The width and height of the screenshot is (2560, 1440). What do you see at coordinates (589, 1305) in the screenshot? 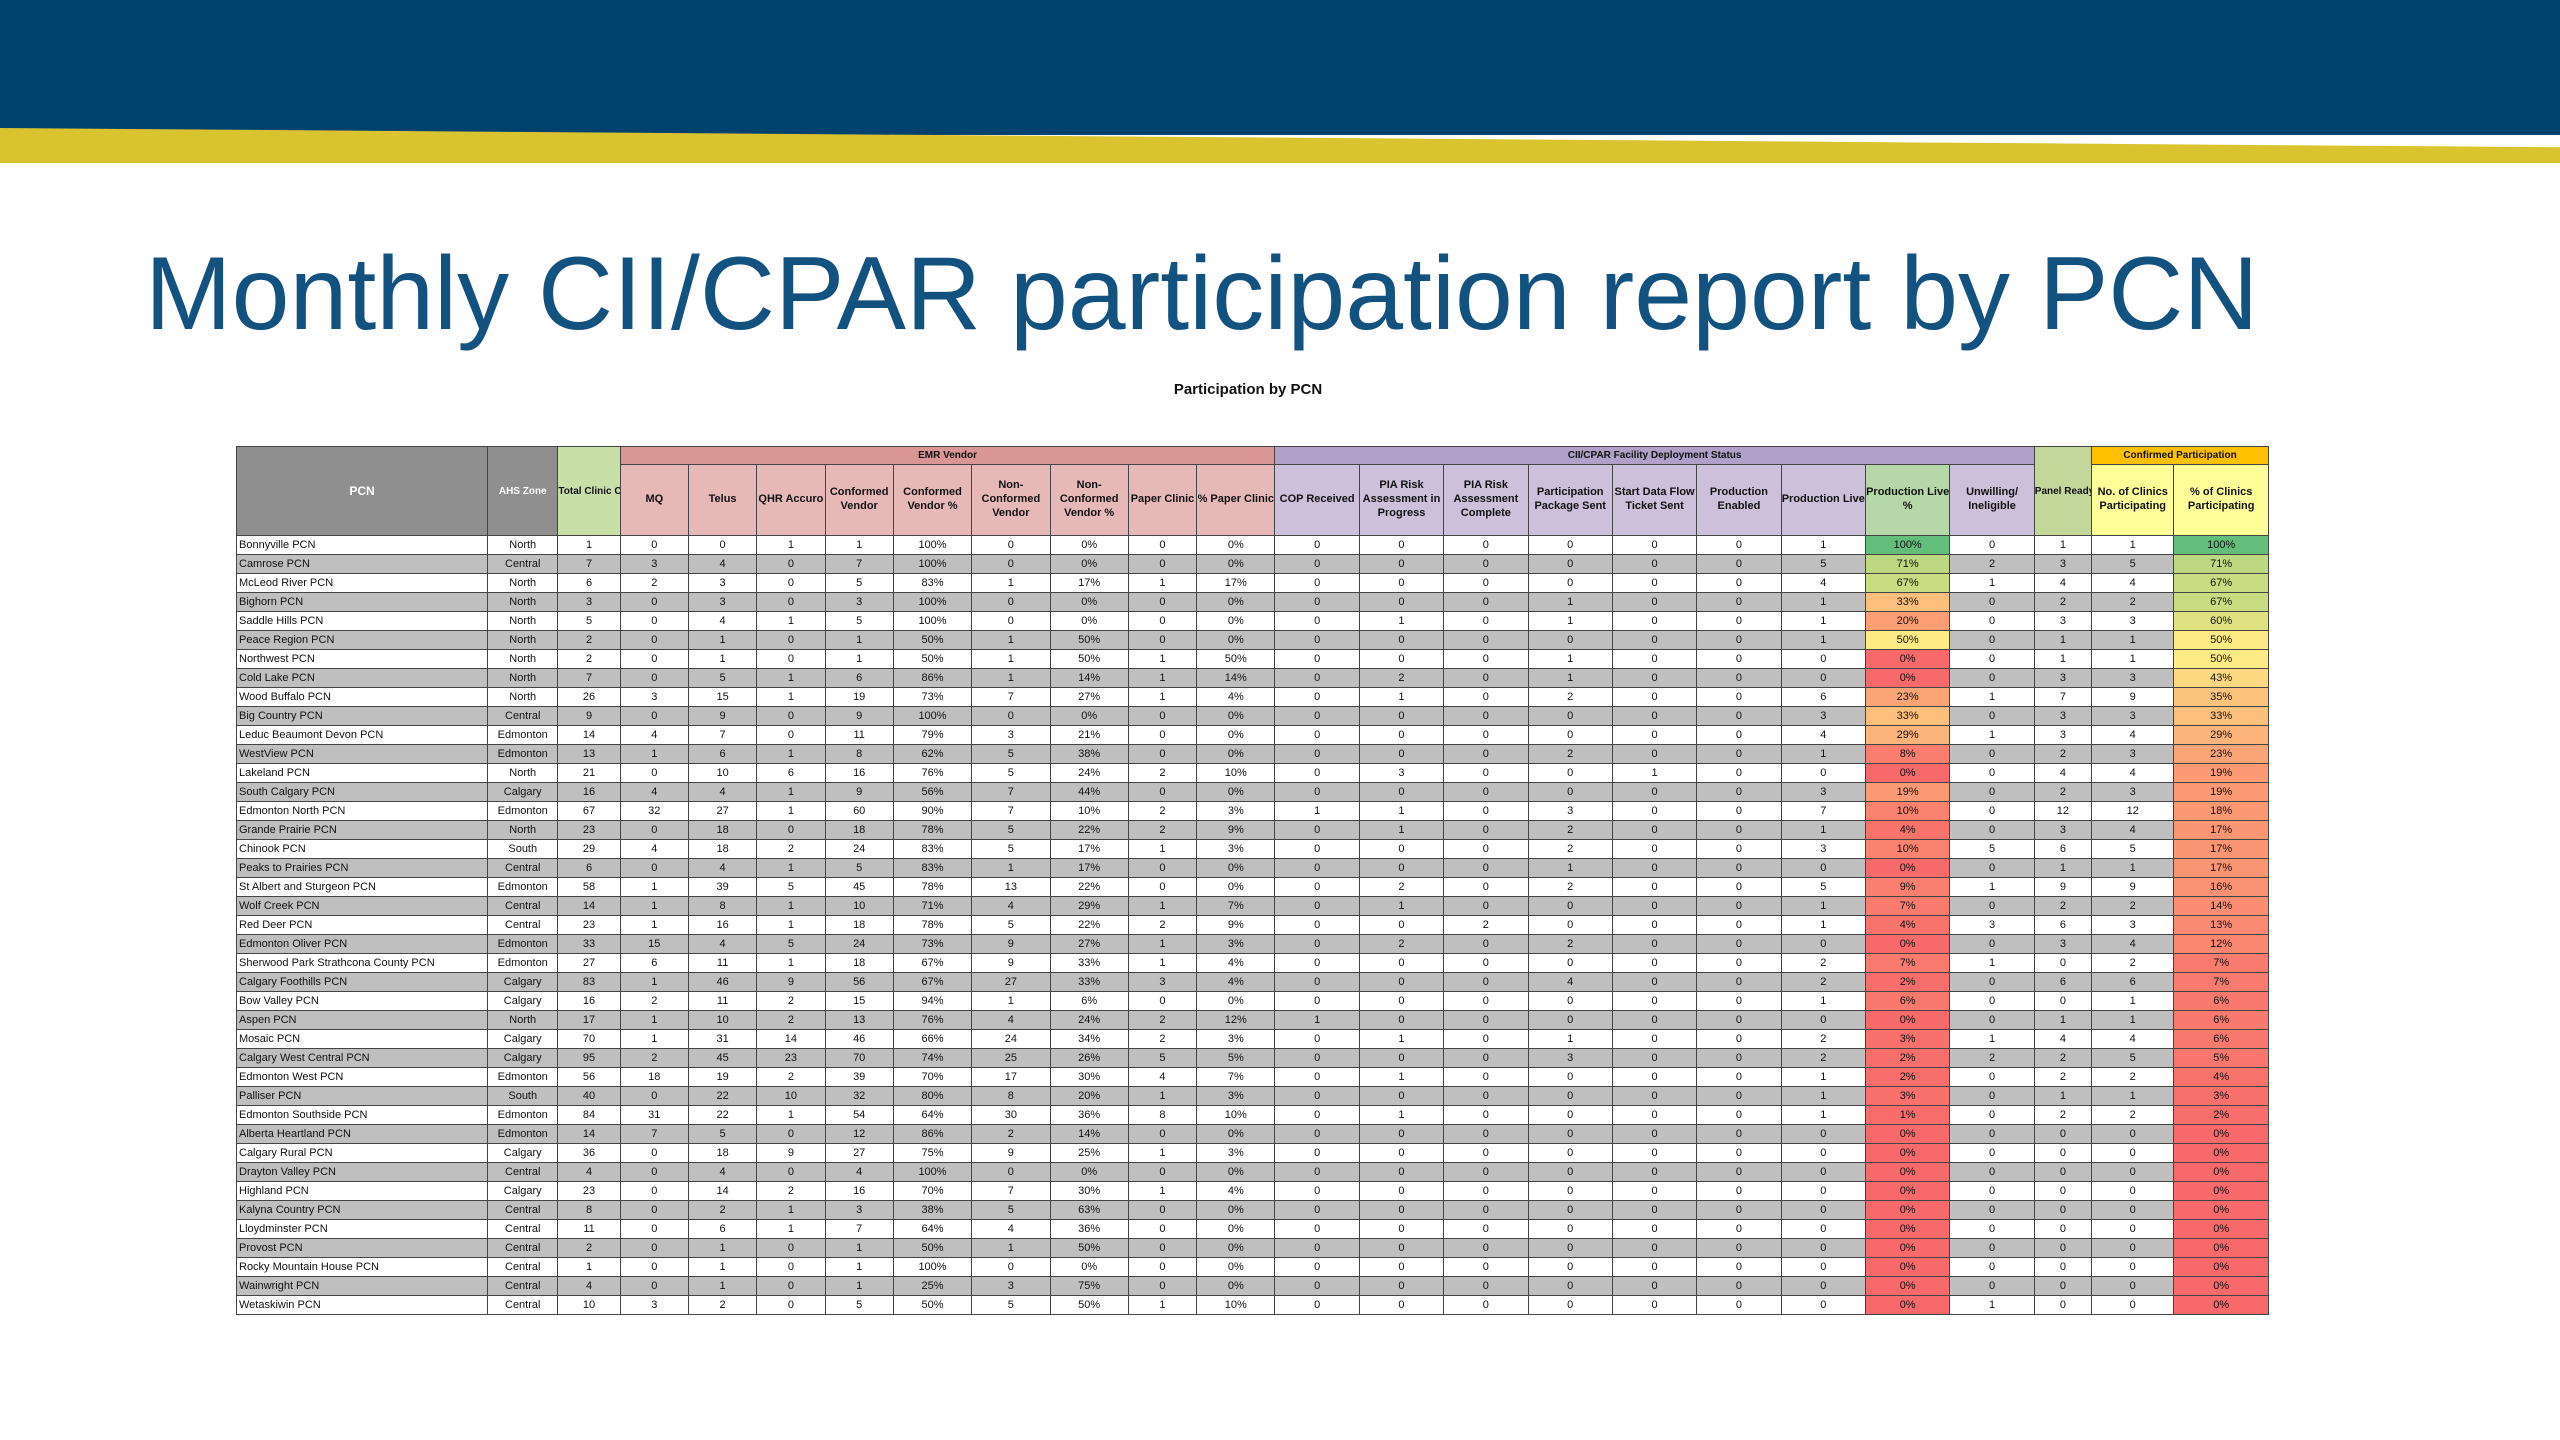
I see `table-cell: 10` at bounding box center [589, 1305].